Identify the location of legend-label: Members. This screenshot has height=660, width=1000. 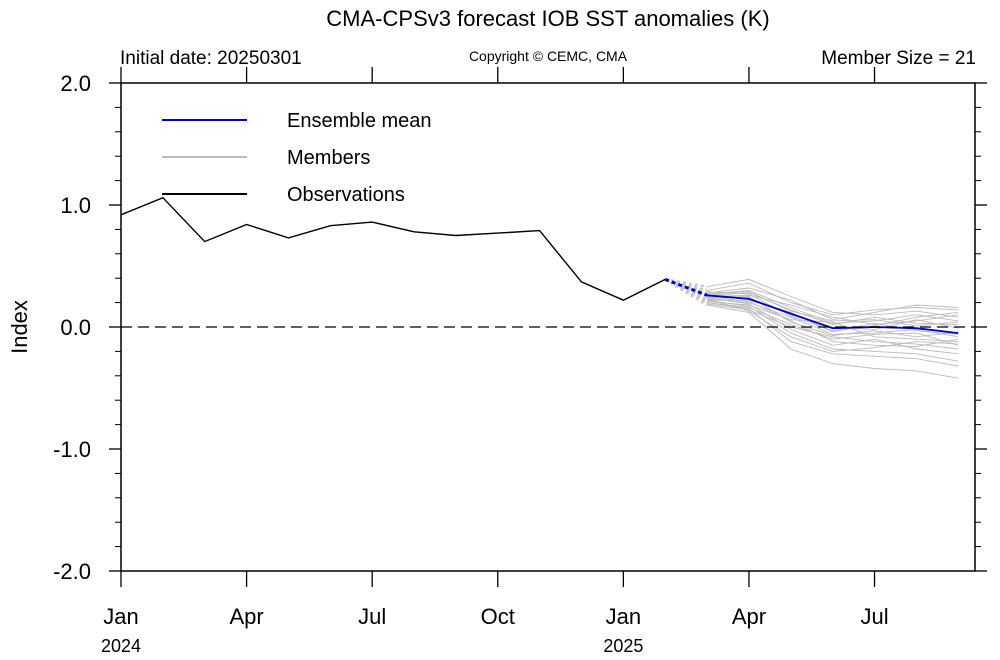
(328, 158).